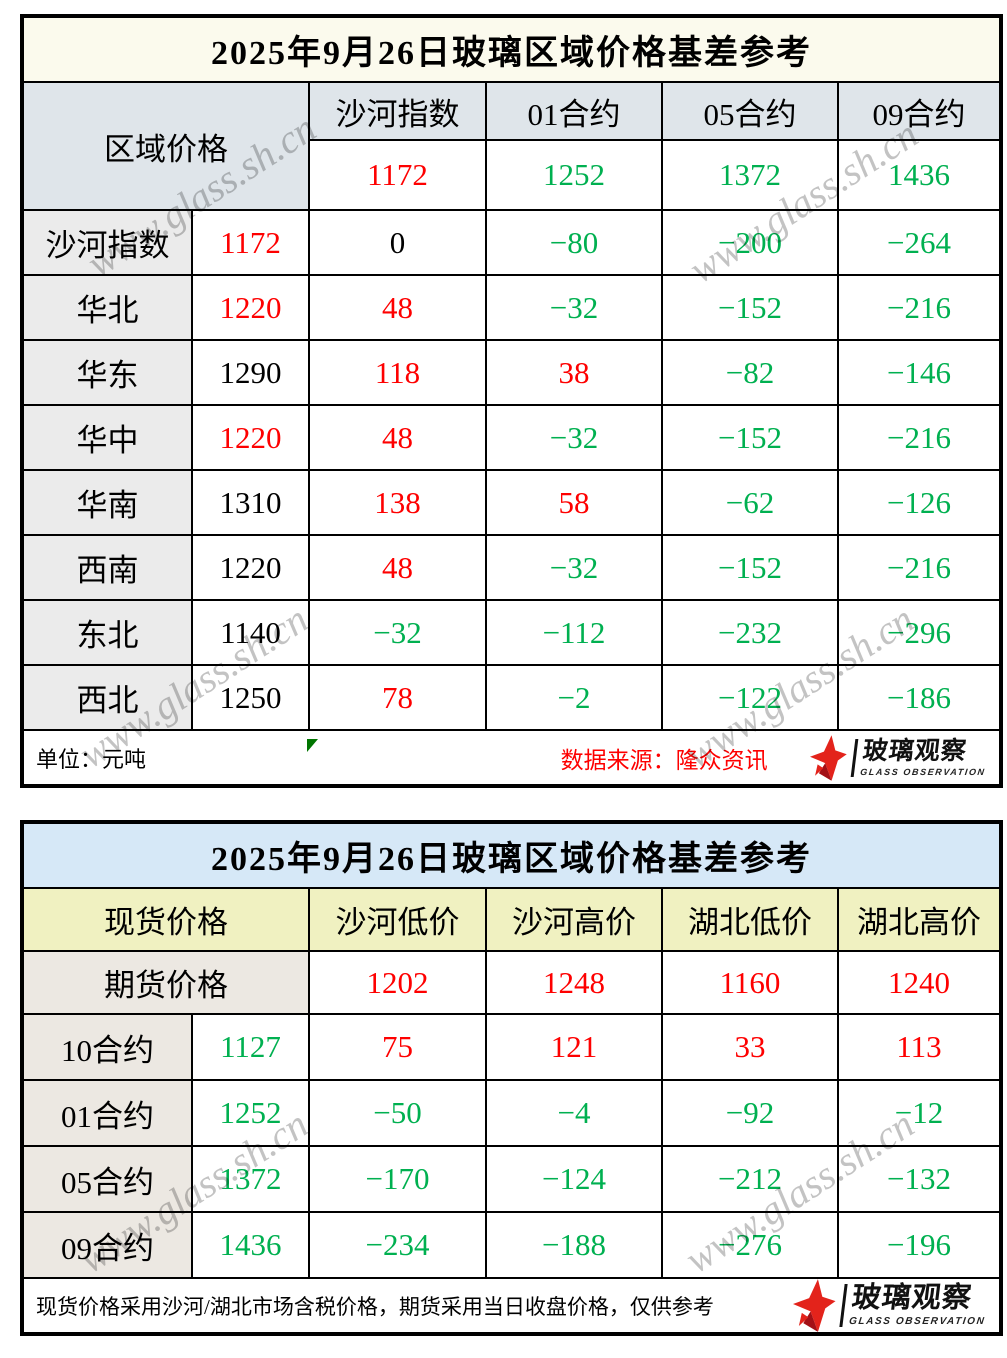 The width and height of the screenshot is (1007, 1358). I want to click on value-cell: 1127, so click(250, 1047).